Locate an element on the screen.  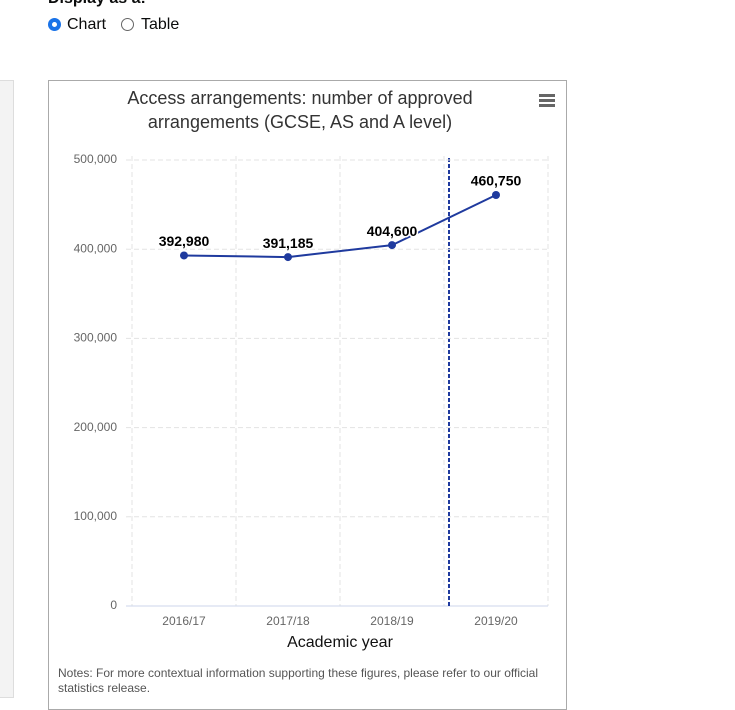
data-label: 460,750 is located at coordinates (496, 181).